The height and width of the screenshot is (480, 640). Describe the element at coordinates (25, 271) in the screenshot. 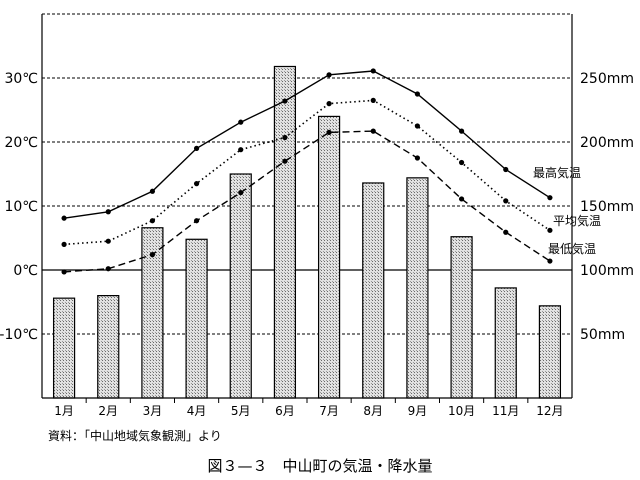

I see `left-tick-label: 0℃` at that location.